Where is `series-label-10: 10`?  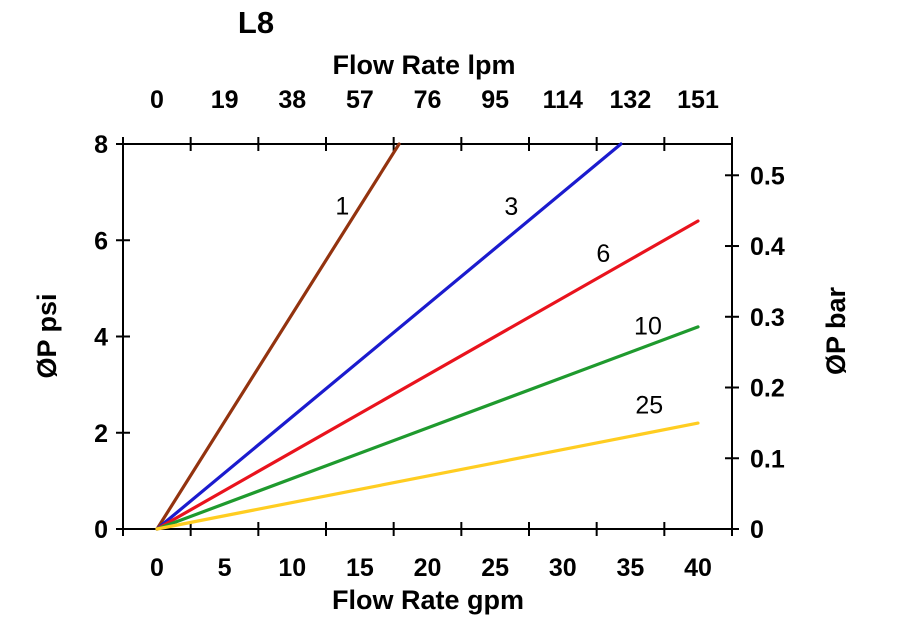 series-label-10: 10 is located at coordinates (648, 327).